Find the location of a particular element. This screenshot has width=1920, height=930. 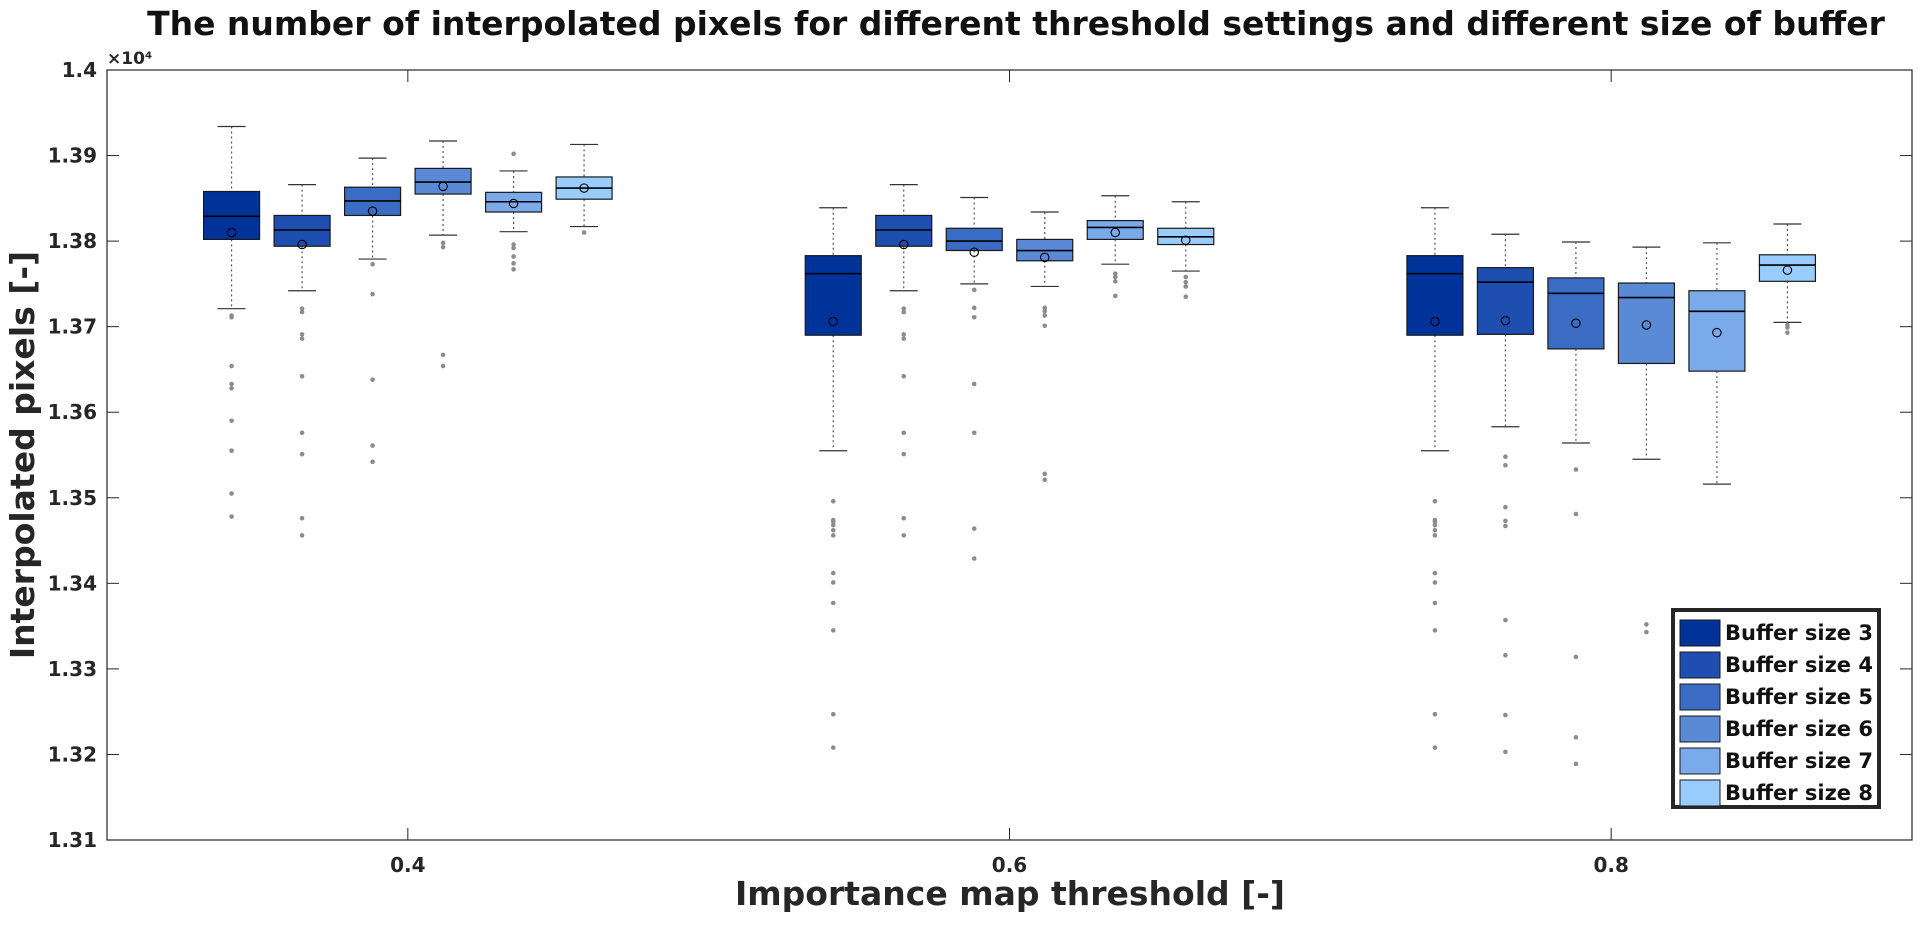

y-tick-label: 1.4 is located at coordinates (79, 70).